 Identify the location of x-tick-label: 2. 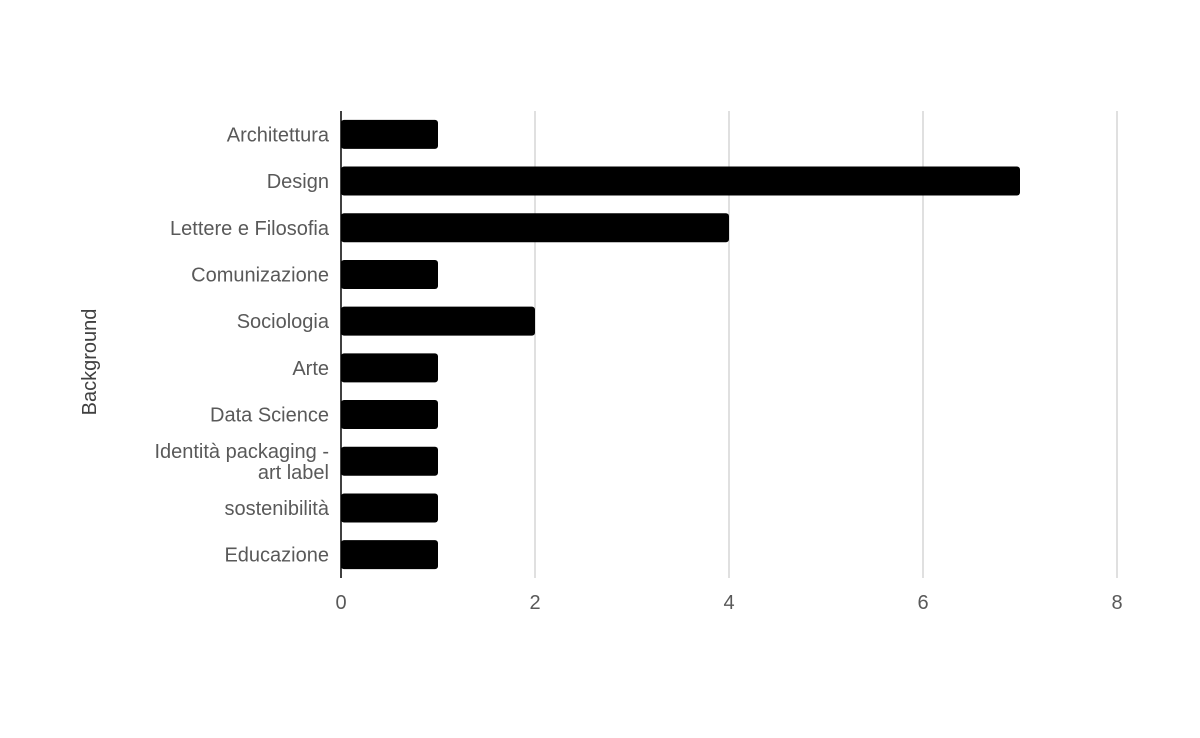
(534, 603).